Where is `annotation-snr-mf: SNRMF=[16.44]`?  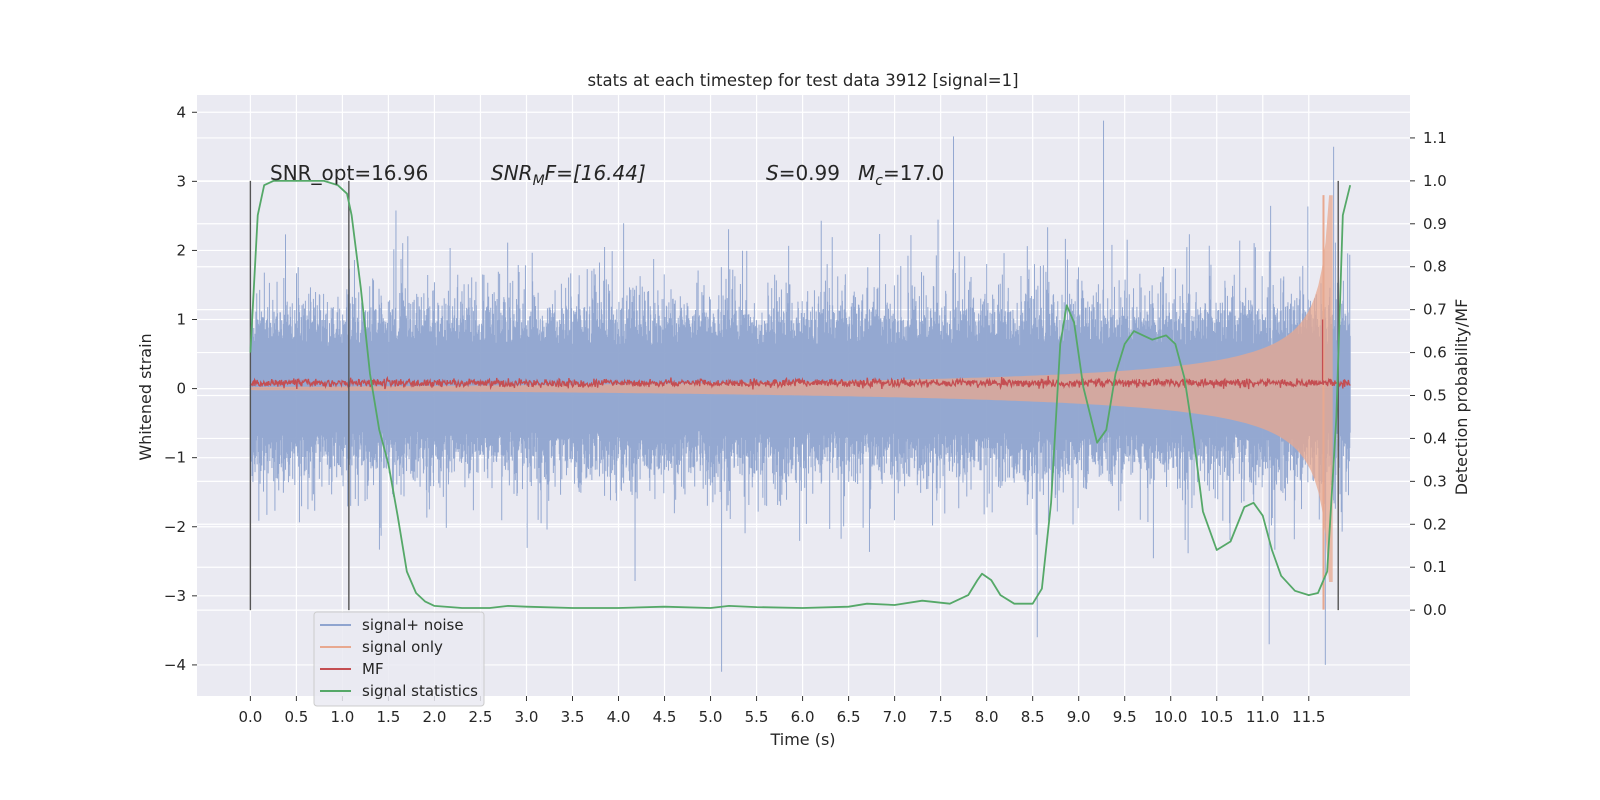
annotation-snr-mf: SNRMF=[16.44] is located at coordinates (568, 175).